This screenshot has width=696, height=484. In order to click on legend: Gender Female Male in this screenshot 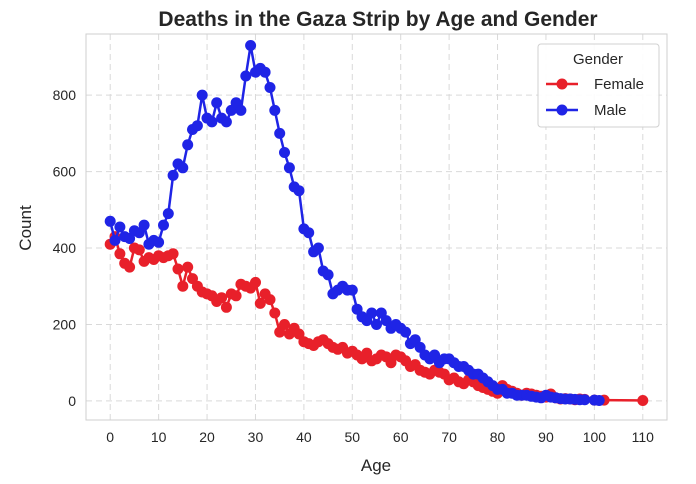, I will do `click(598, 85)`.